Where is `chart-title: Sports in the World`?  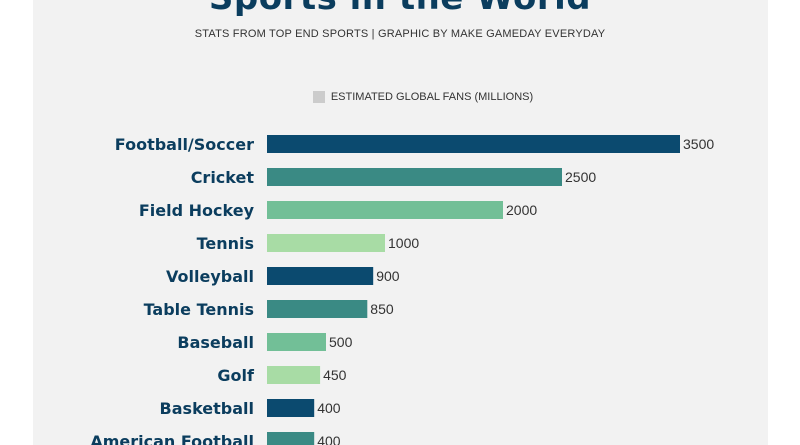 chart-title: Sports in the World is located at coordinates (400, 9).